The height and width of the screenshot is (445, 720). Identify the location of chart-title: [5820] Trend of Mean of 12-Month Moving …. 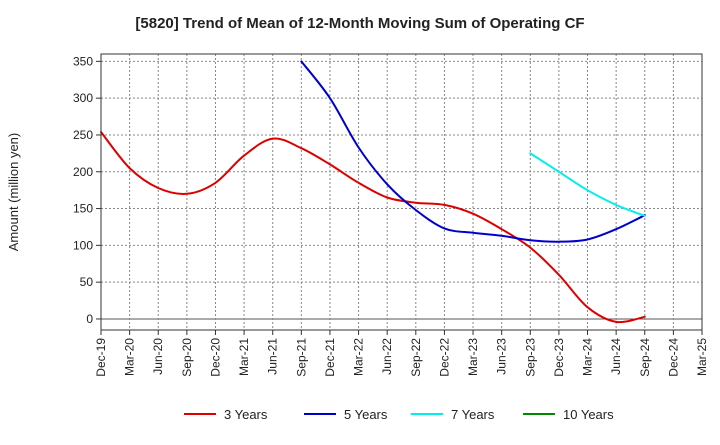
(359, 23).